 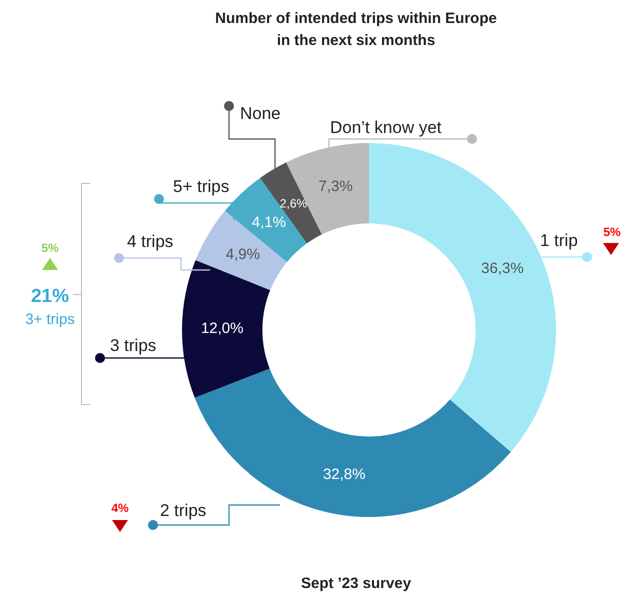 What do you see at coordinates (294, 203) in the screenshot?
I see `data-label: 2,6%` at bounding box center [294, 203].